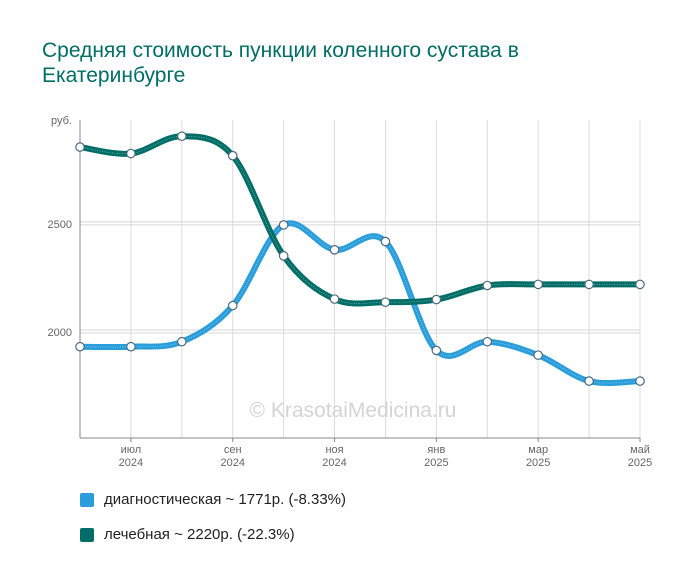 This screenshot has width=700, height=583. I want to click on y-tick-label: 2500, so click(60, 225).